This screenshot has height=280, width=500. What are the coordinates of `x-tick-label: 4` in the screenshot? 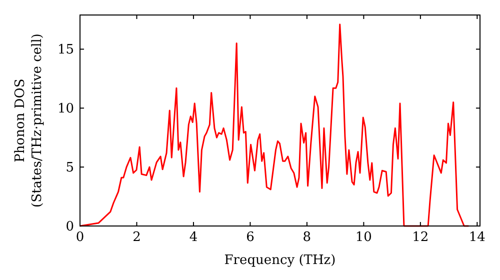 It's located at (193, 237).